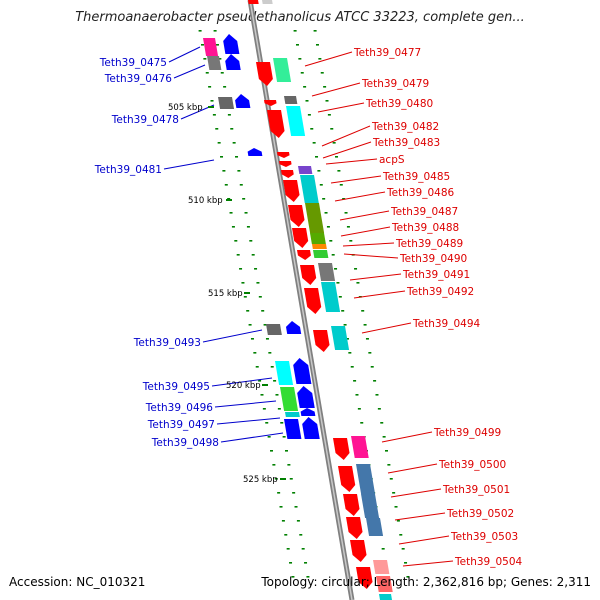 This screenshot has height=600, width=600. Describe the element at coordinates (446, 324) in the screenshot. I see `forward-gene-label: Teth39_0494` at that location.